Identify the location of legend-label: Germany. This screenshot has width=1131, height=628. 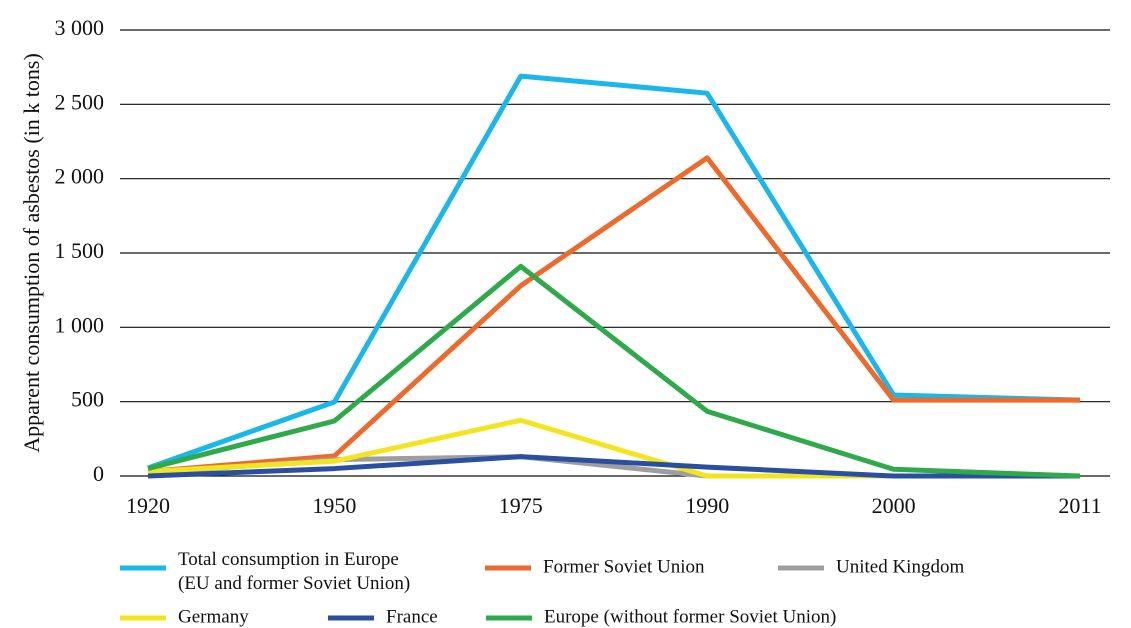
(213, 616).